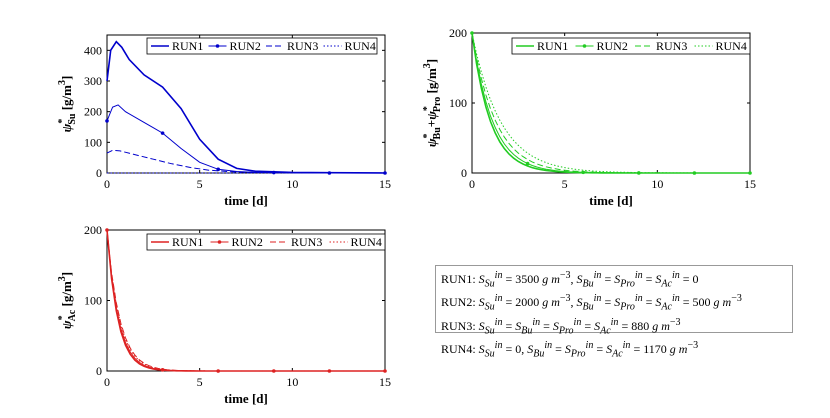 The height and width of the screenshot is (418, 830). Describe the element at coordinates (93, 81) in the screenshot. I see `y-tick-label: 300` at that location.